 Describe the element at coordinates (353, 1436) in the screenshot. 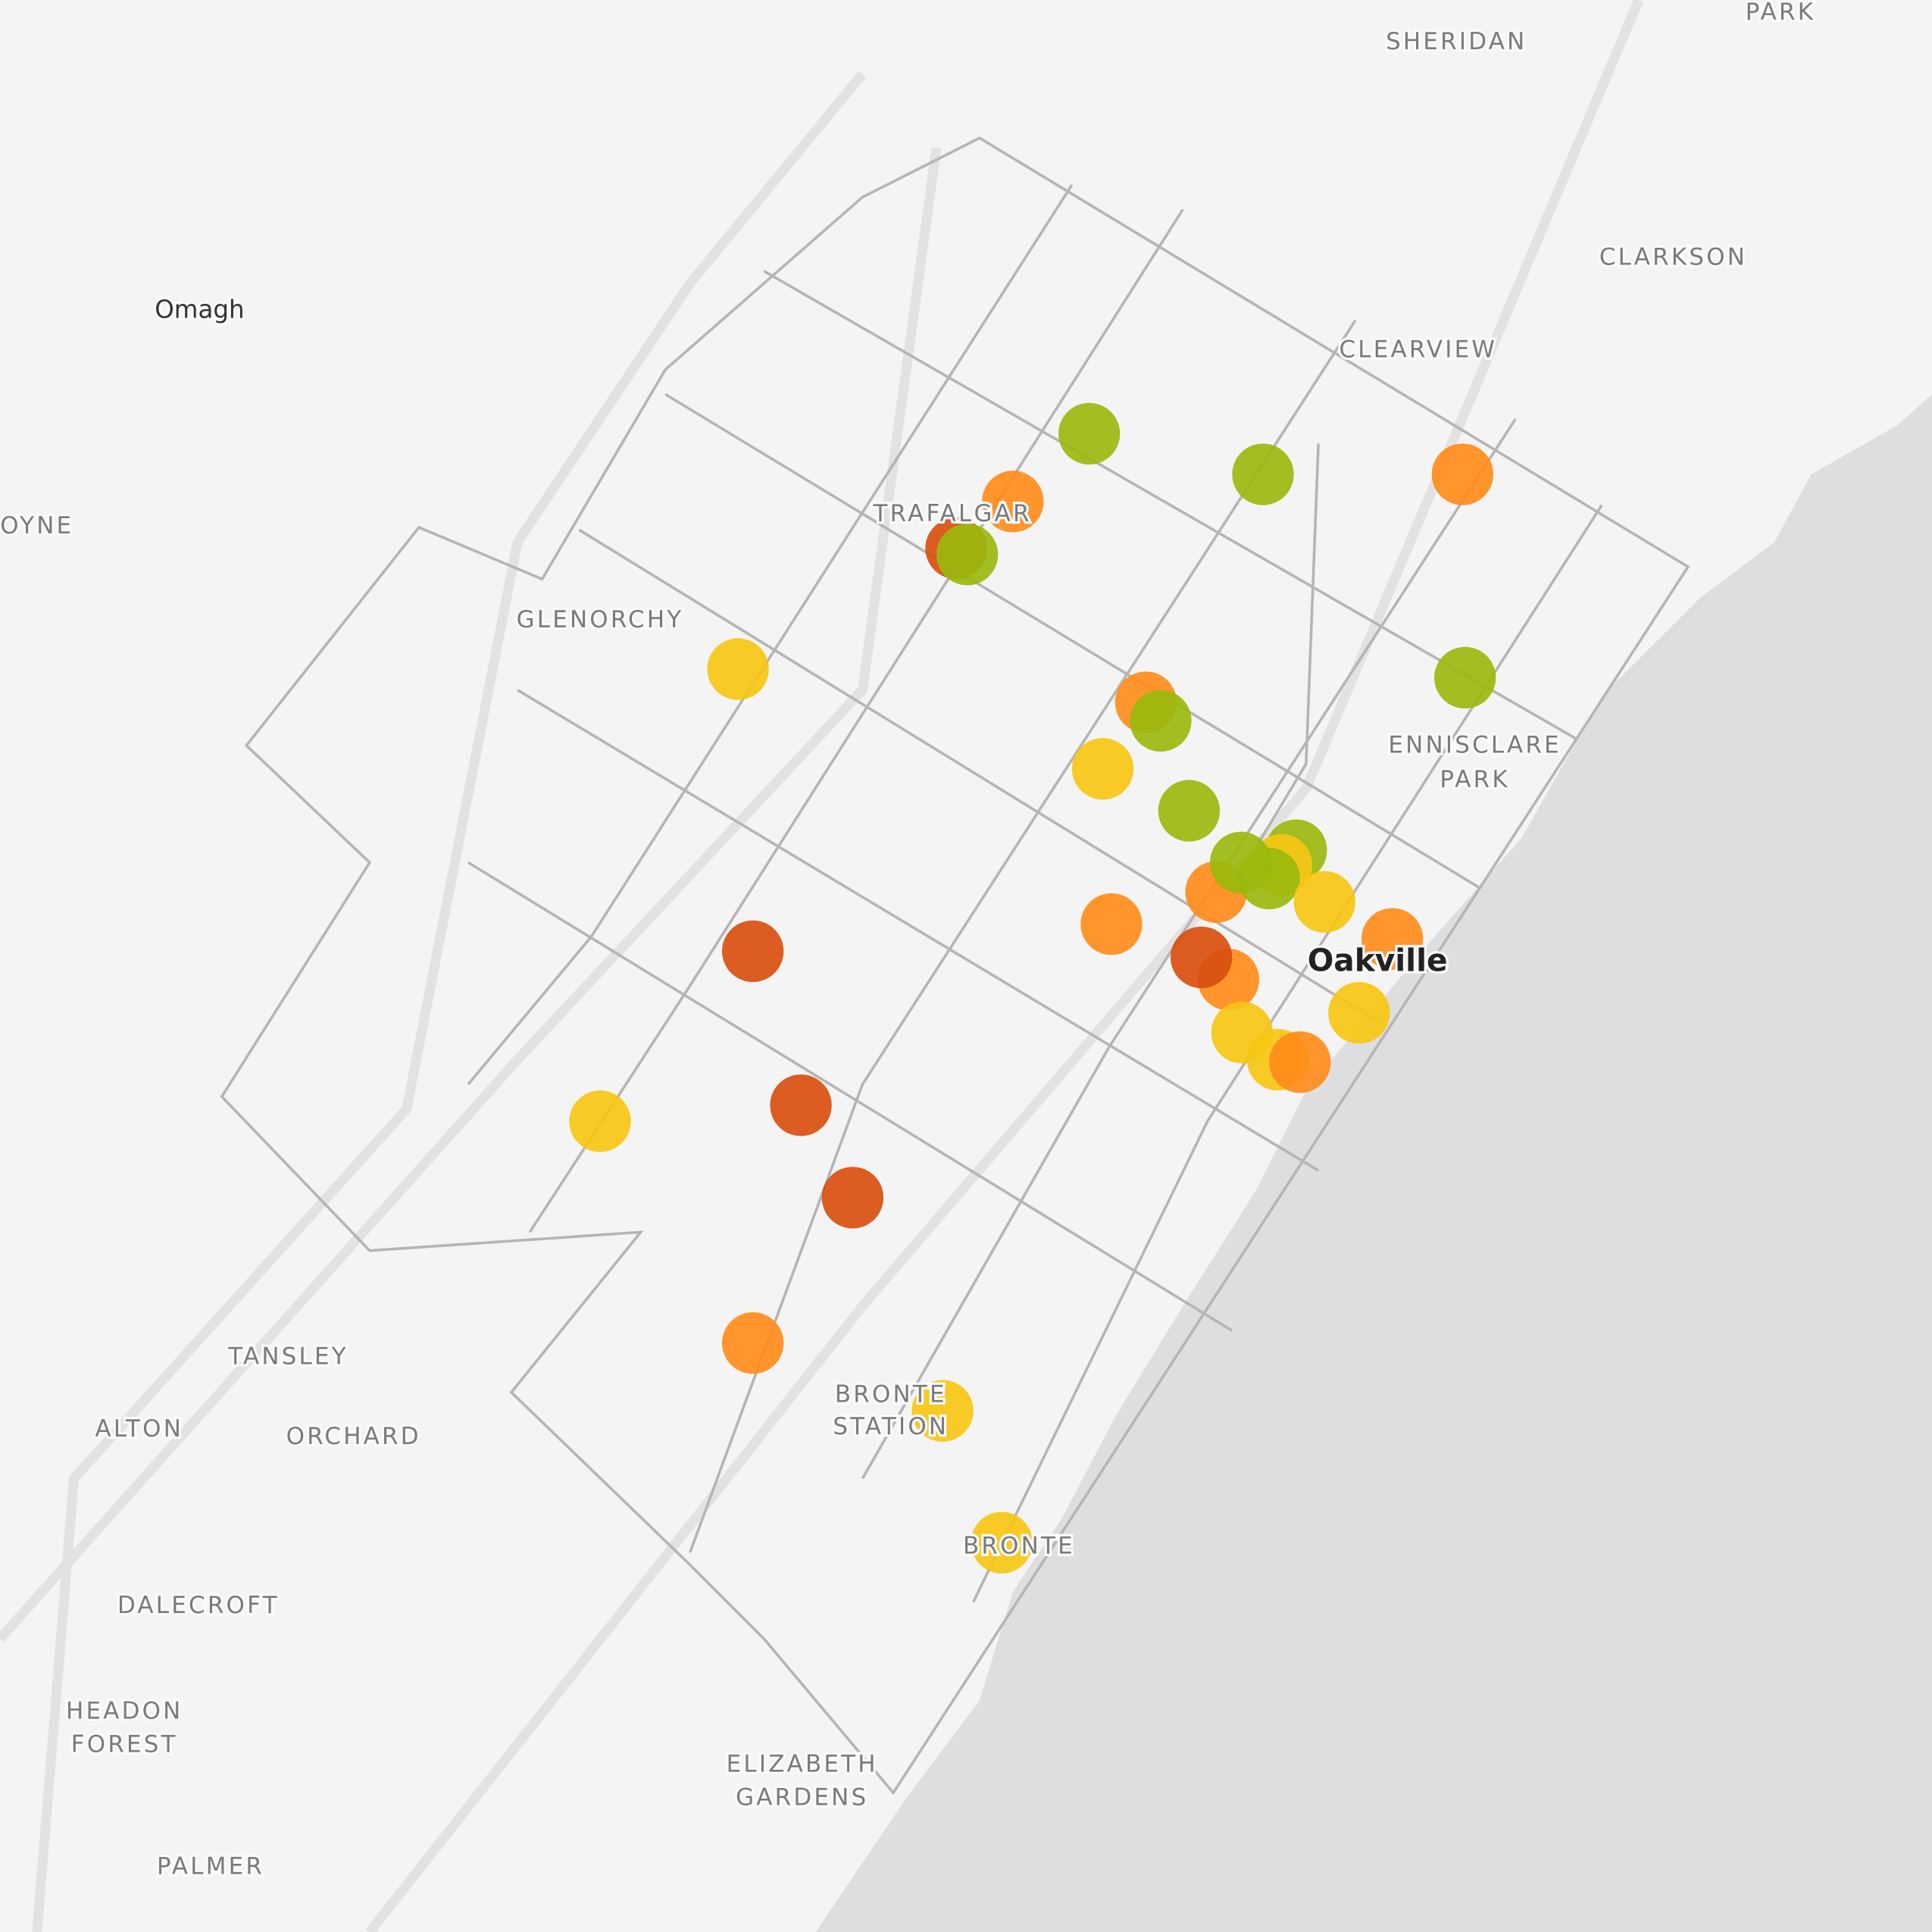

I see `place-label: ORCHARD` at that location.